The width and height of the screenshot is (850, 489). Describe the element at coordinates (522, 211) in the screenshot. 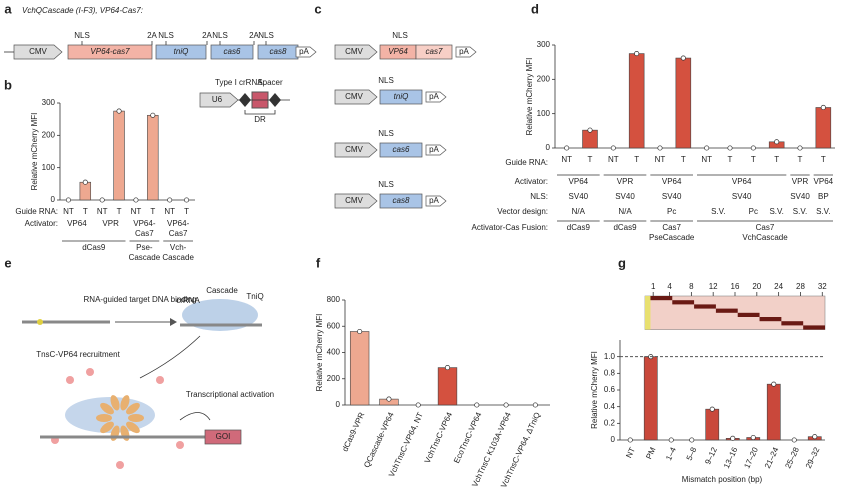

I see `label: Vector design:` at that location.